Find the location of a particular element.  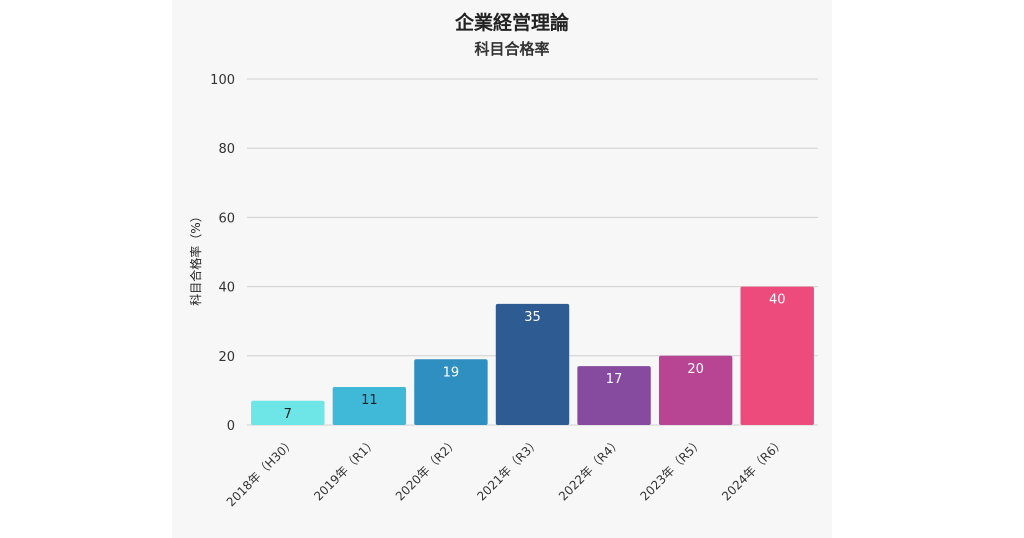

bar-value-label: 19 is located at coordinates (451, 372).